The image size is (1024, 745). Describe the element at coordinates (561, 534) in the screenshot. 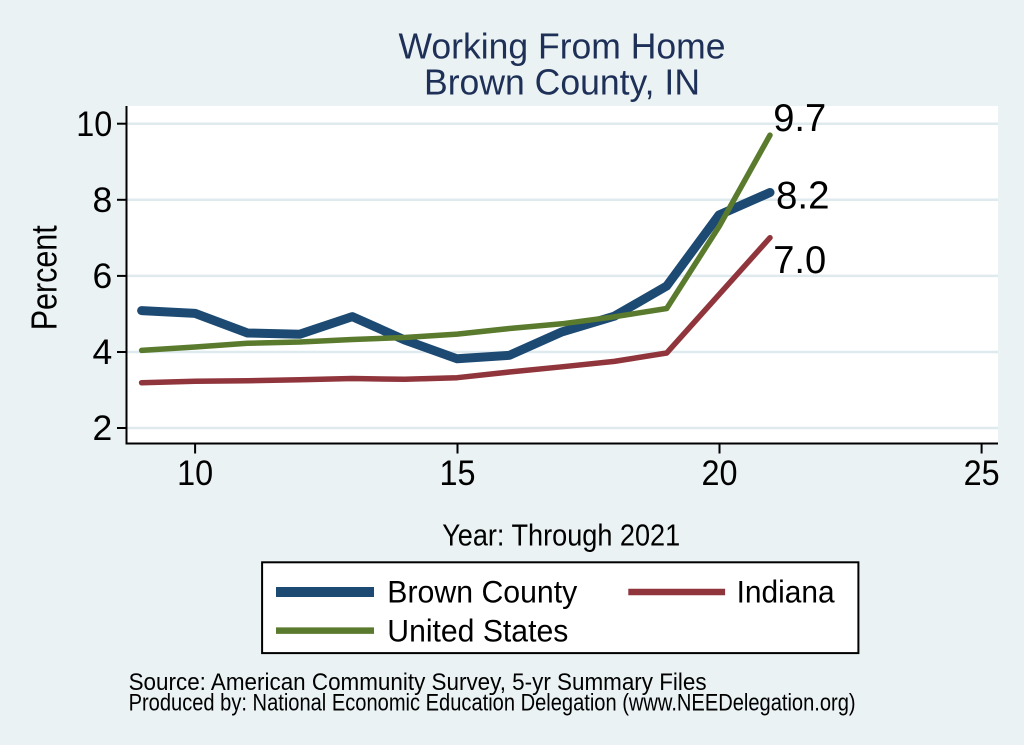

I see `svg-text: Year: Through 2021` at that location.